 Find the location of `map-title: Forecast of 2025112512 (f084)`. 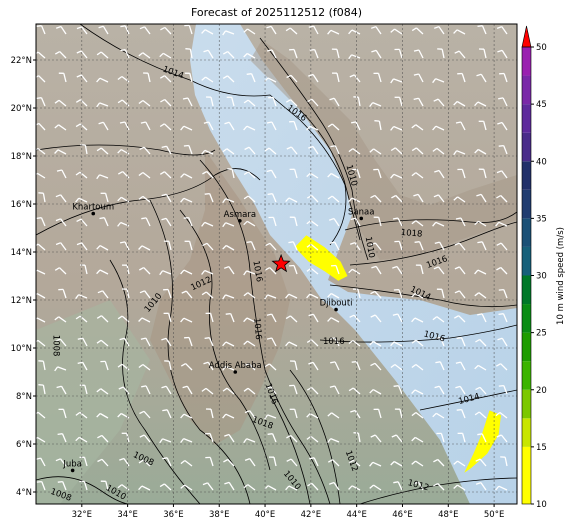

map-title: Forecast of 2025112512 (f084) is located at coordinates (276, 12).